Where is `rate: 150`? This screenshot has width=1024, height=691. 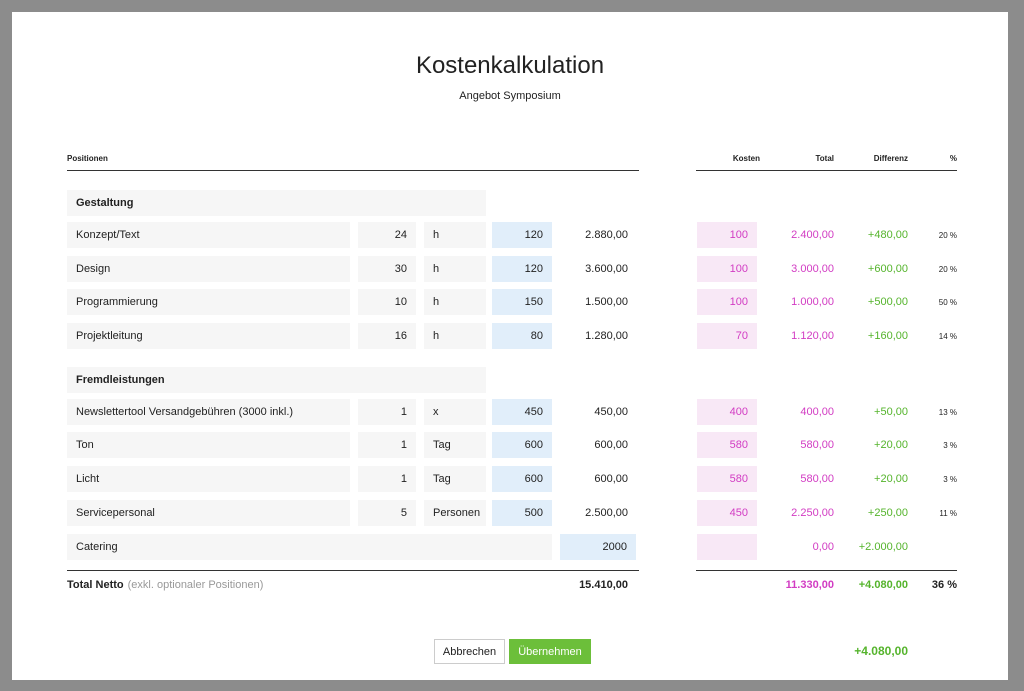 rate: 150 is located at coordinates (522, 302).